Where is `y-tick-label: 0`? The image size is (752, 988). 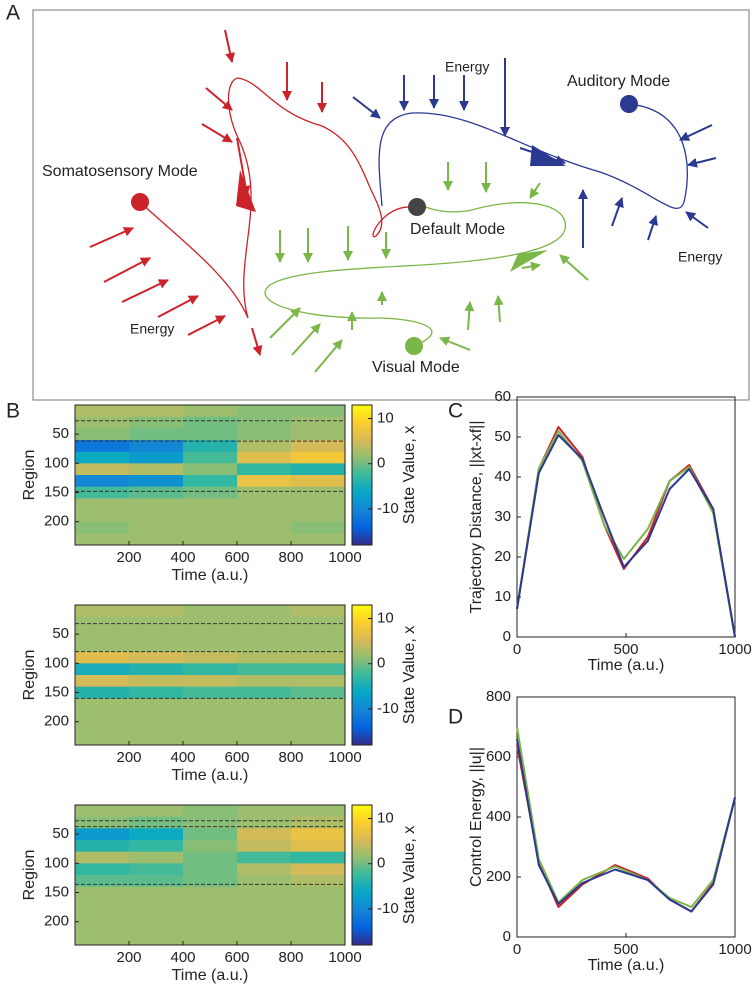 y-tick-label: 0 is located at coordinates (507, 636).